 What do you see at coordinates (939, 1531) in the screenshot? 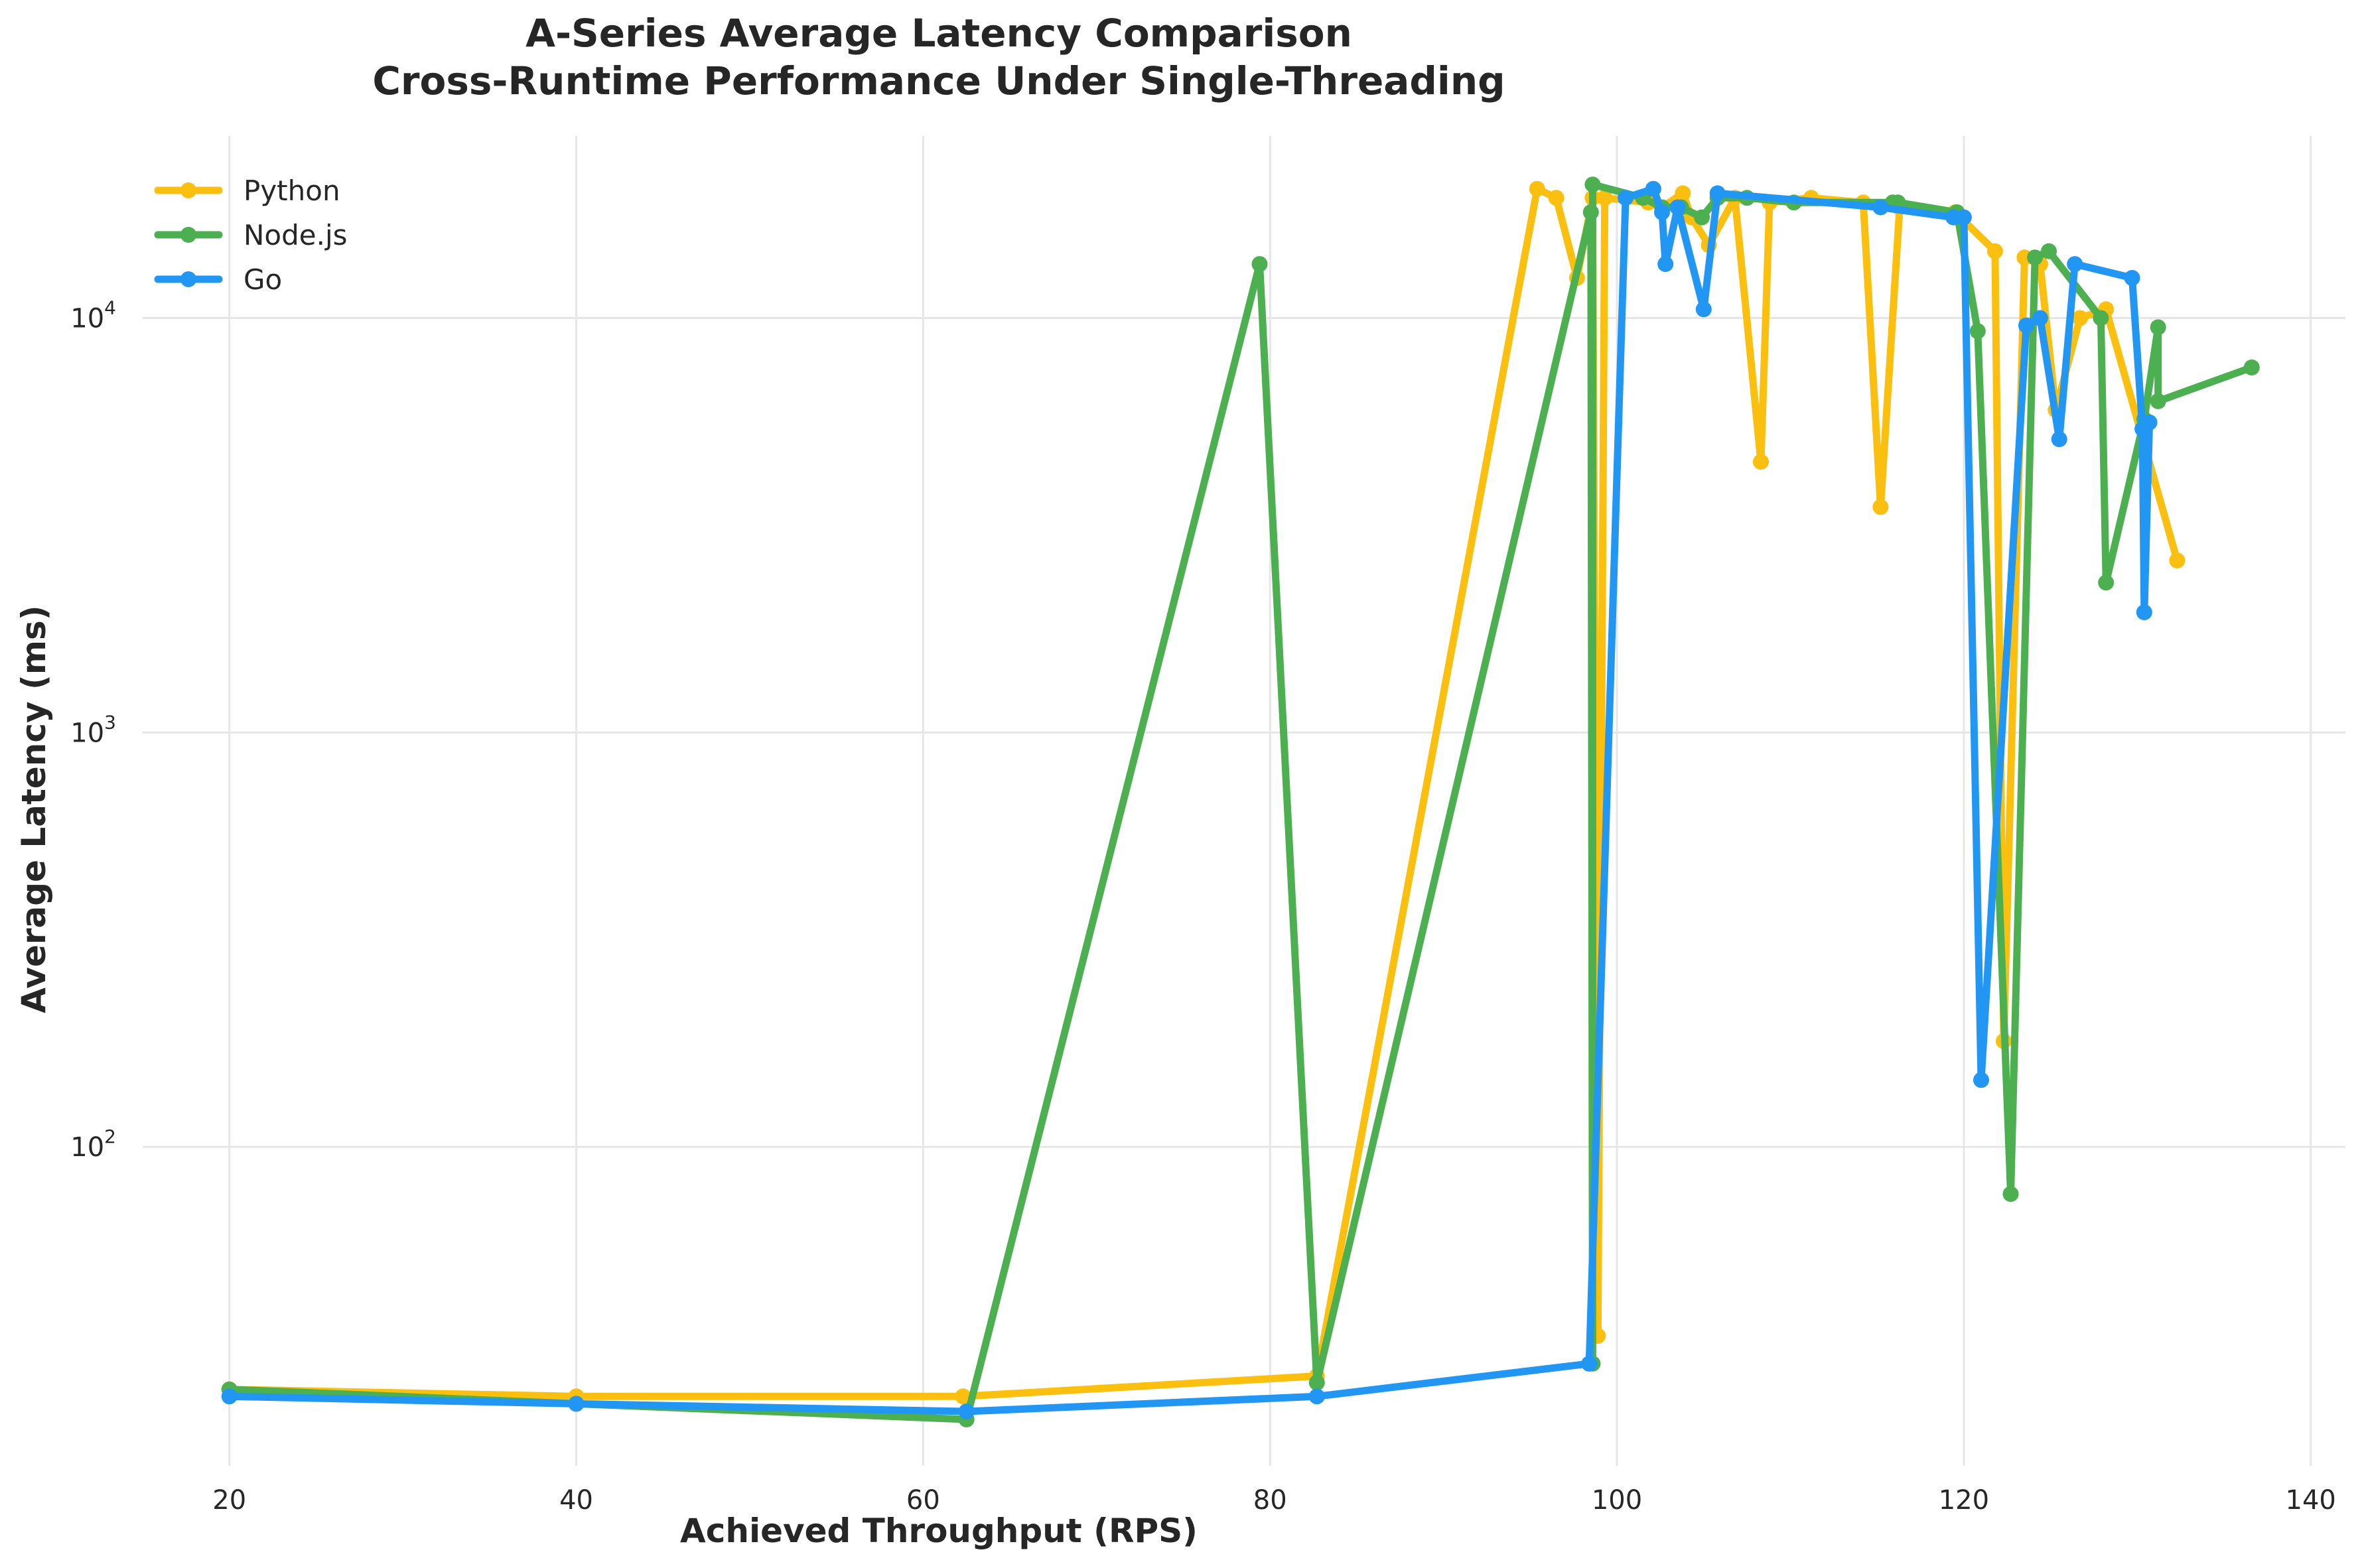
I see `x-axis-label: Achieved Throughput (RPS)` at bounding box center [939, 1531].